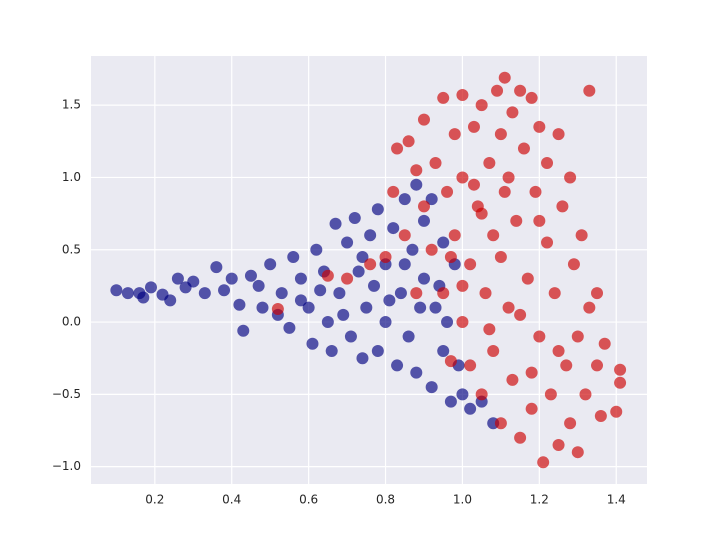 This screenshot has height=540, width=720. I want to click on x-tick-label: 0.4, so click(231, 500).